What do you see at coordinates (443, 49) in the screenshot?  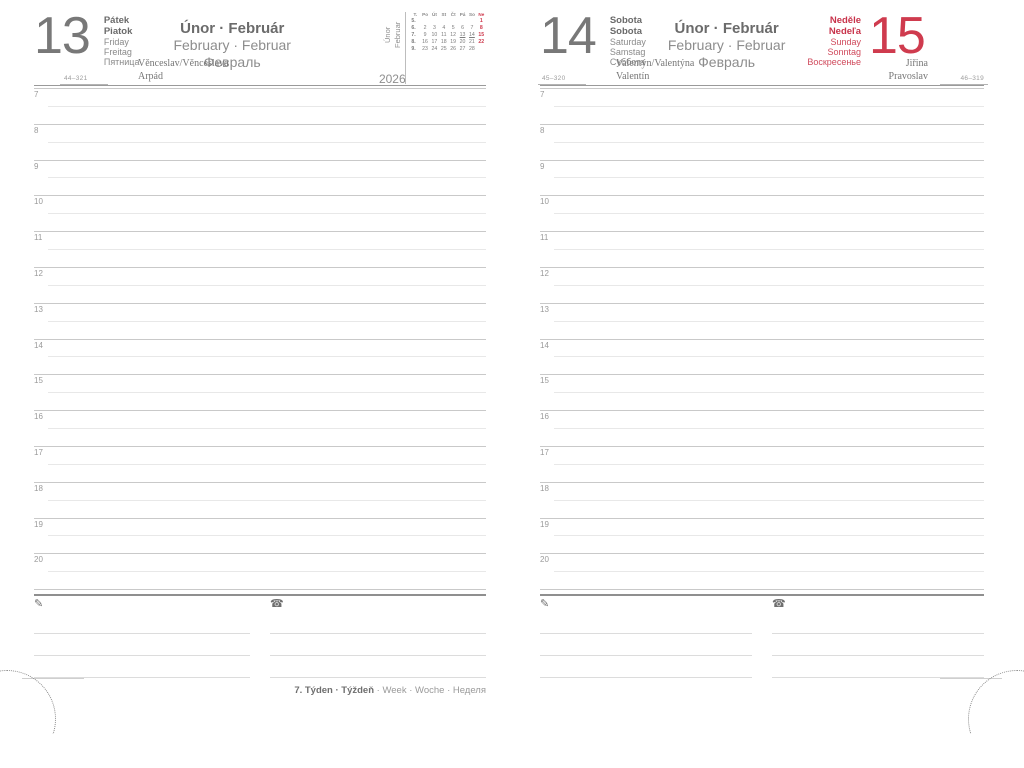 I see `mini-calendar-day: 25` at bounding box center [443, 49].